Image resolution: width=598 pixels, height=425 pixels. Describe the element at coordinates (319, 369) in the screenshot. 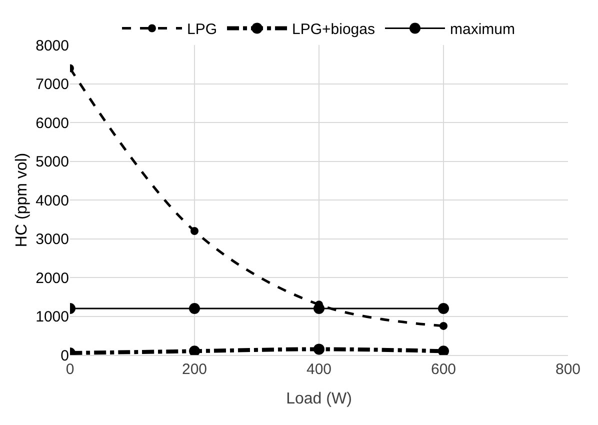

I see `x-tick-label: 400` at that location.